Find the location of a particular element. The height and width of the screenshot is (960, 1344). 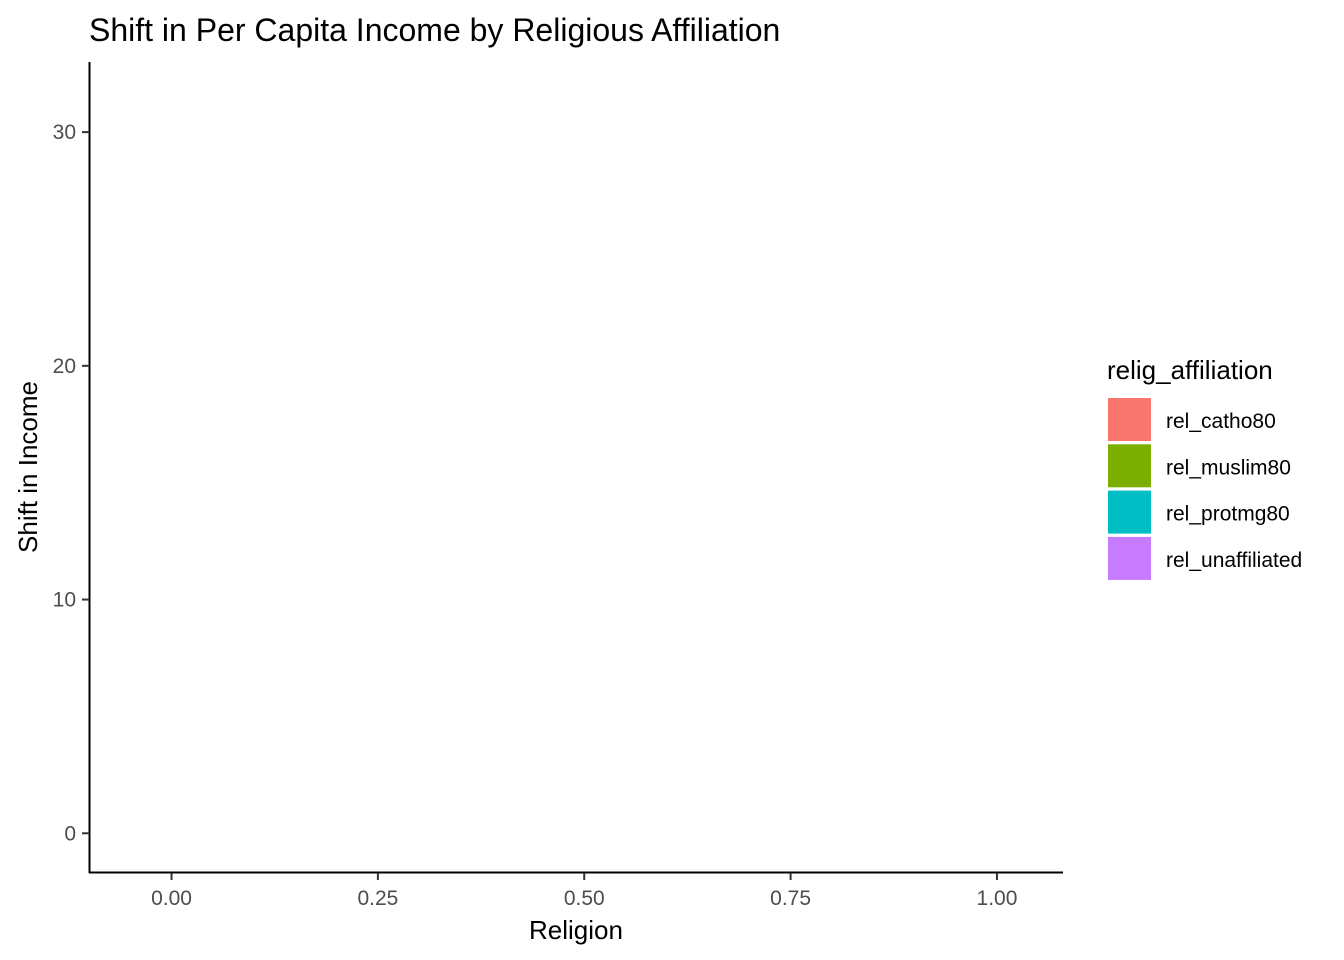

x-tick-label: 0.75 is located at coordinates (790, 898).